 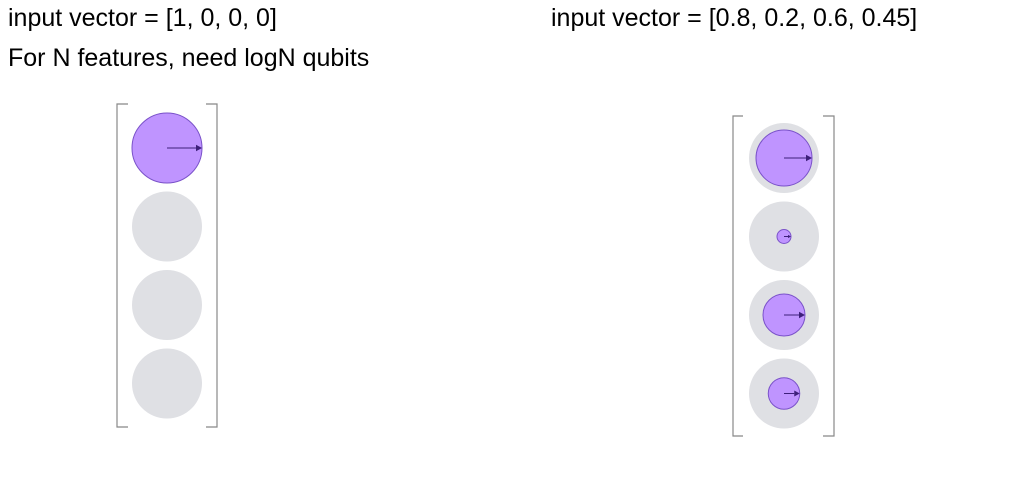 I want to click on right-vector, so click(x=783, y=276).